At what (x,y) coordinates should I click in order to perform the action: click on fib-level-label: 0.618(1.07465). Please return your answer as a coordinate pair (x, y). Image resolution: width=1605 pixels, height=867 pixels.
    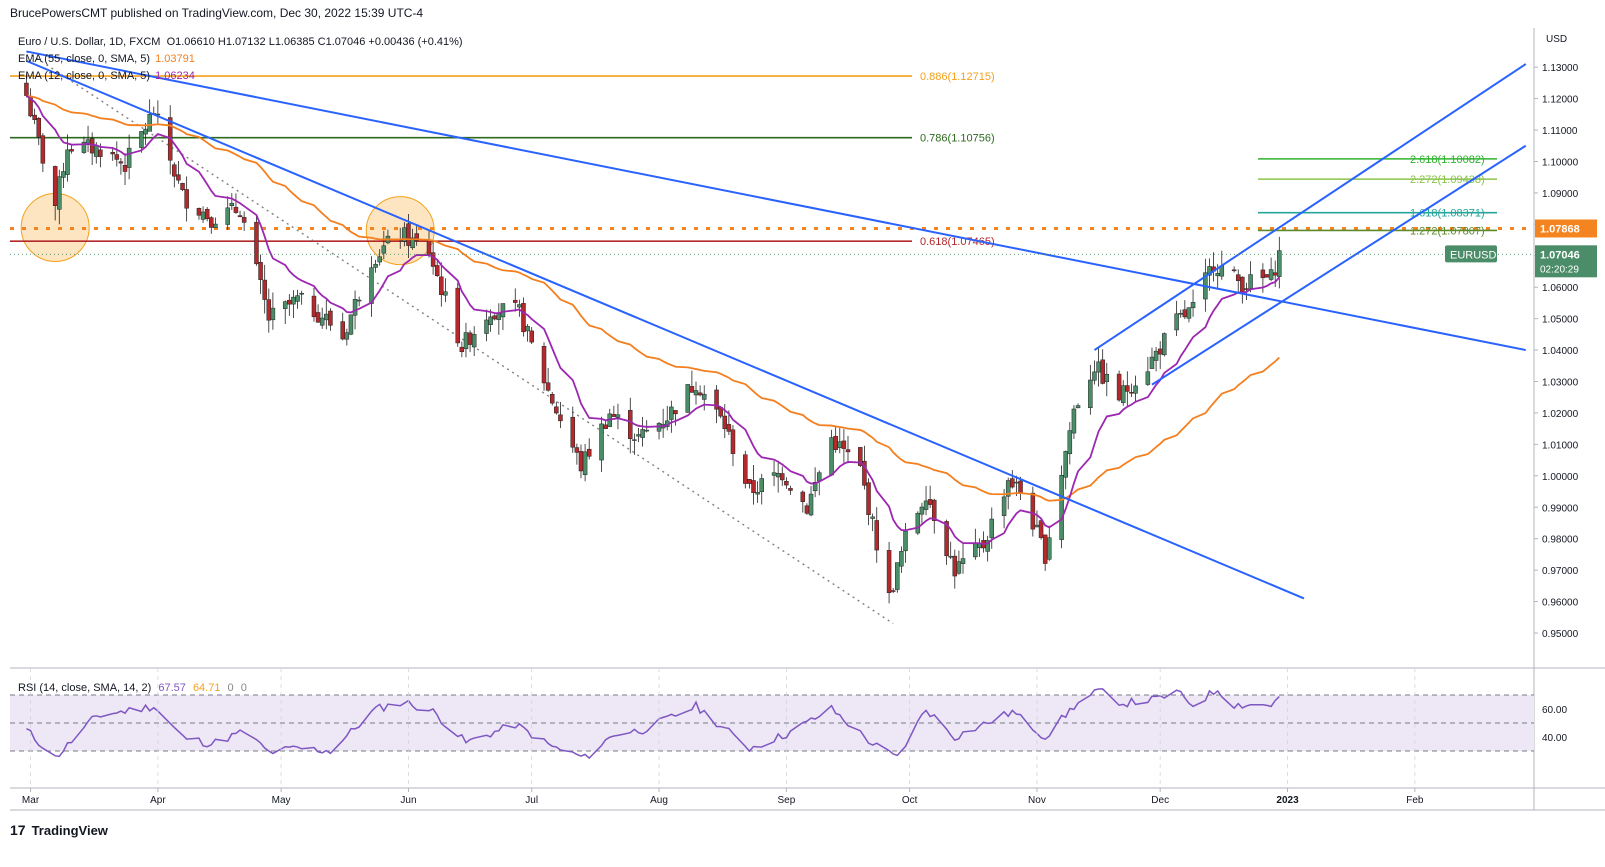
    Looking at the image, I should click on (957, 242).